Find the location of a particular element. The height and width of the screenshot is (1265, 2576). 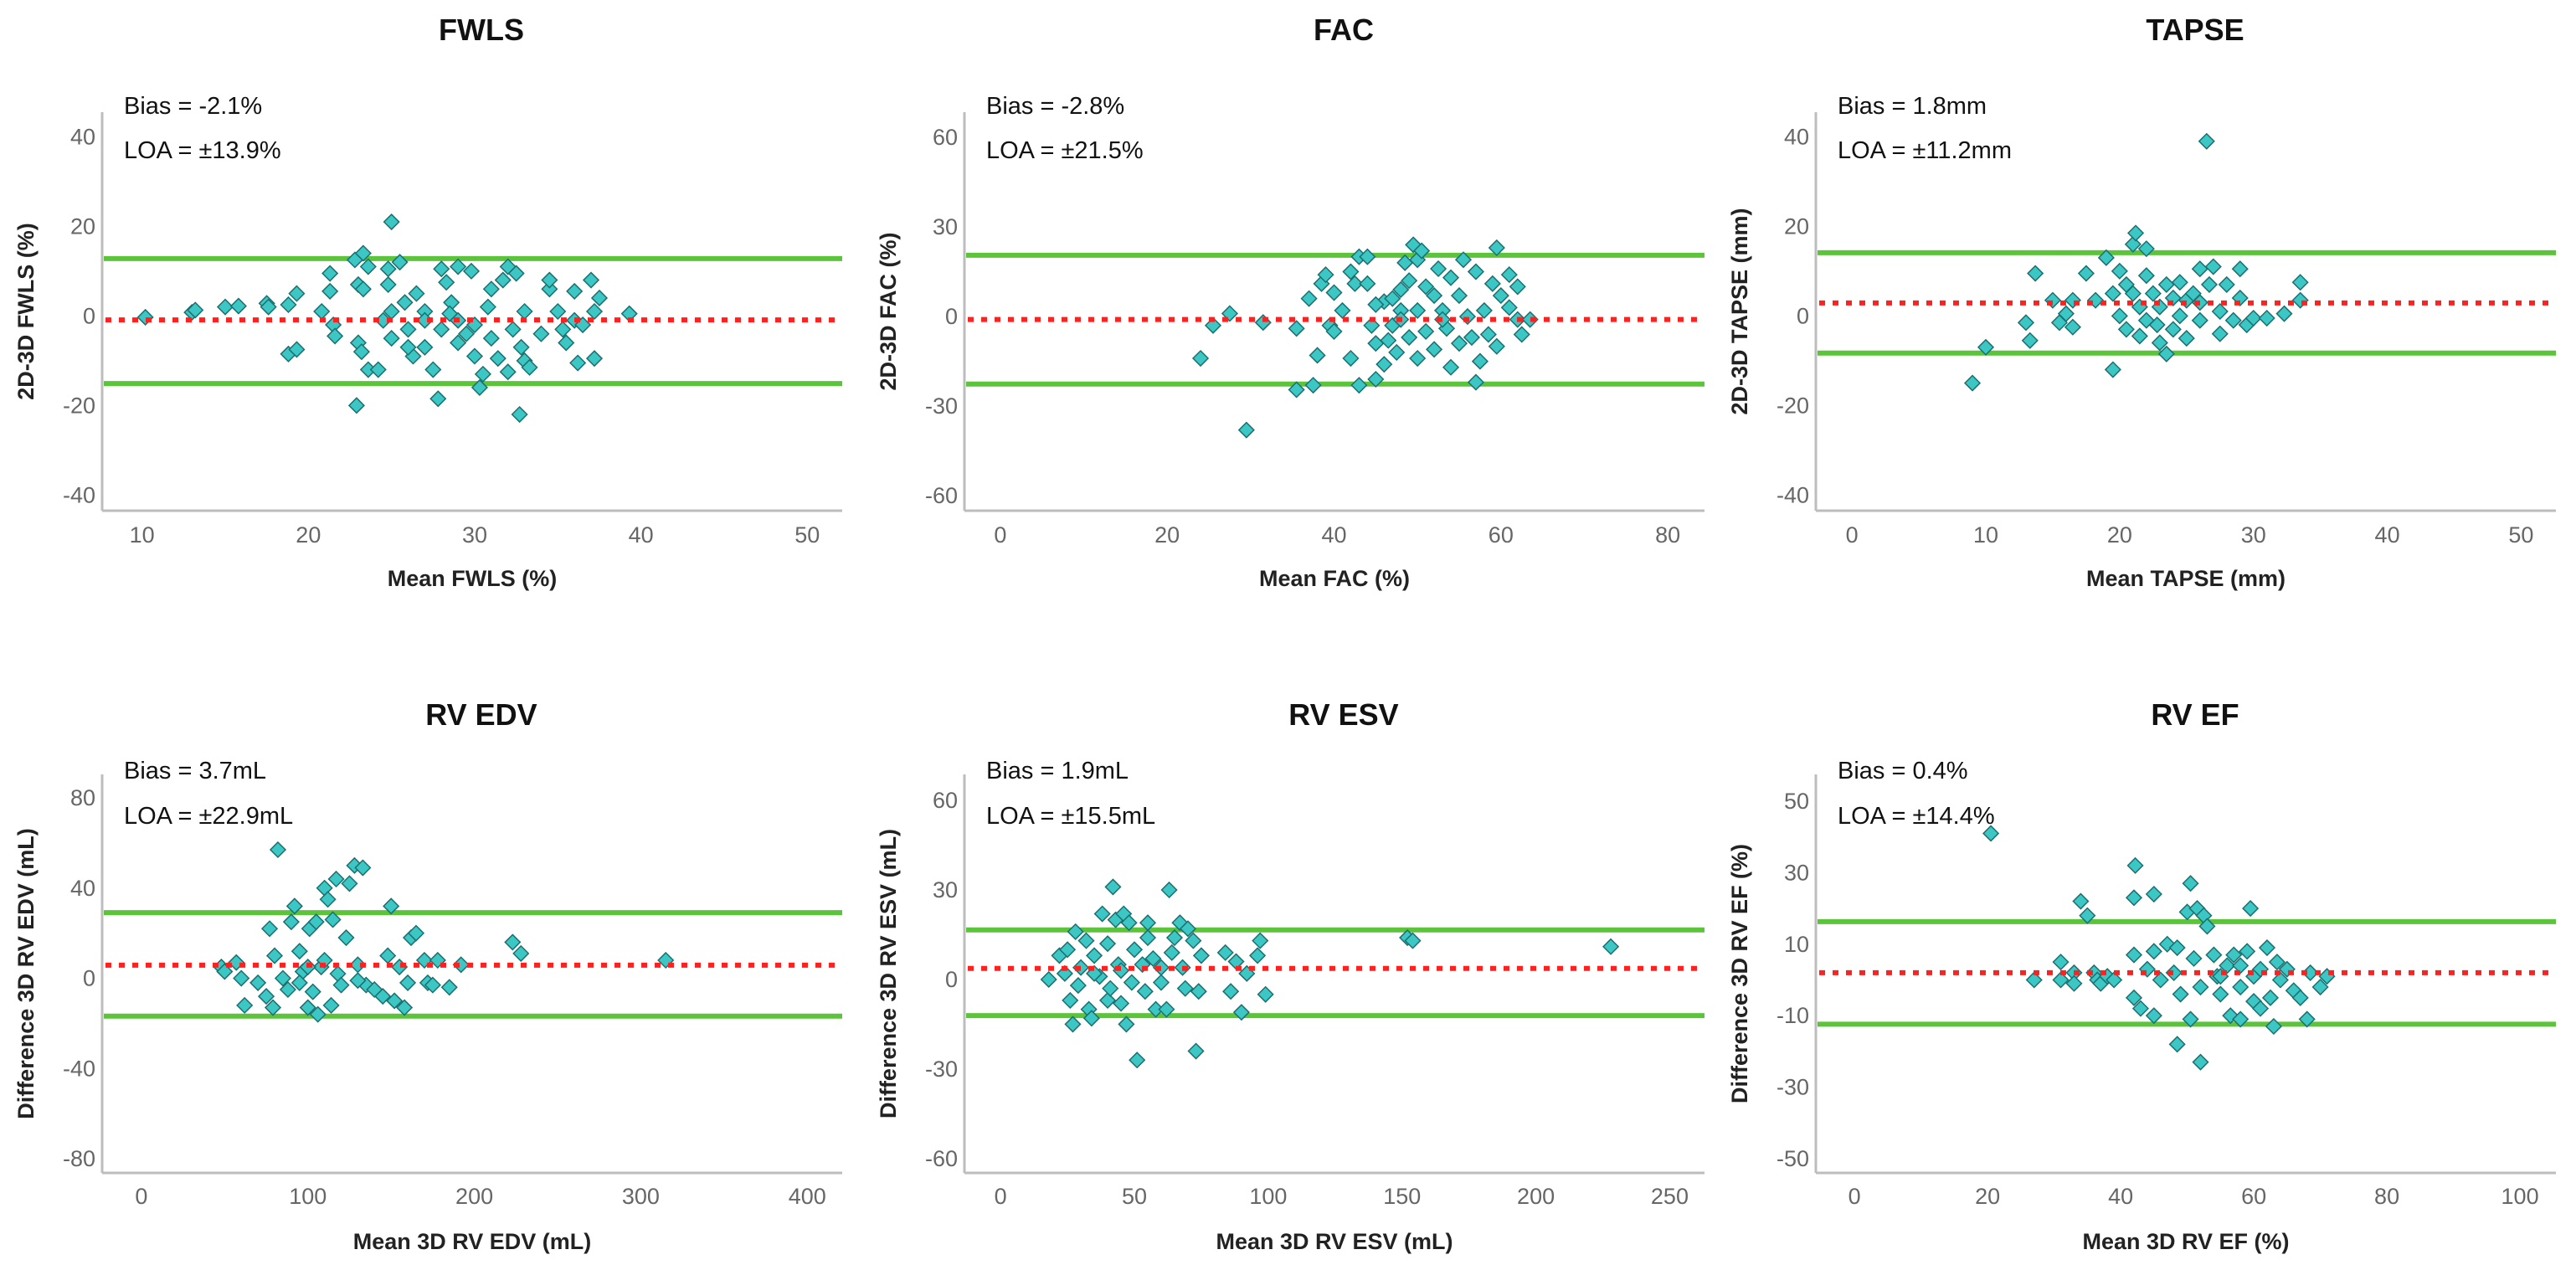

x-tick-label: 10 is located at coordinates (142, 535).